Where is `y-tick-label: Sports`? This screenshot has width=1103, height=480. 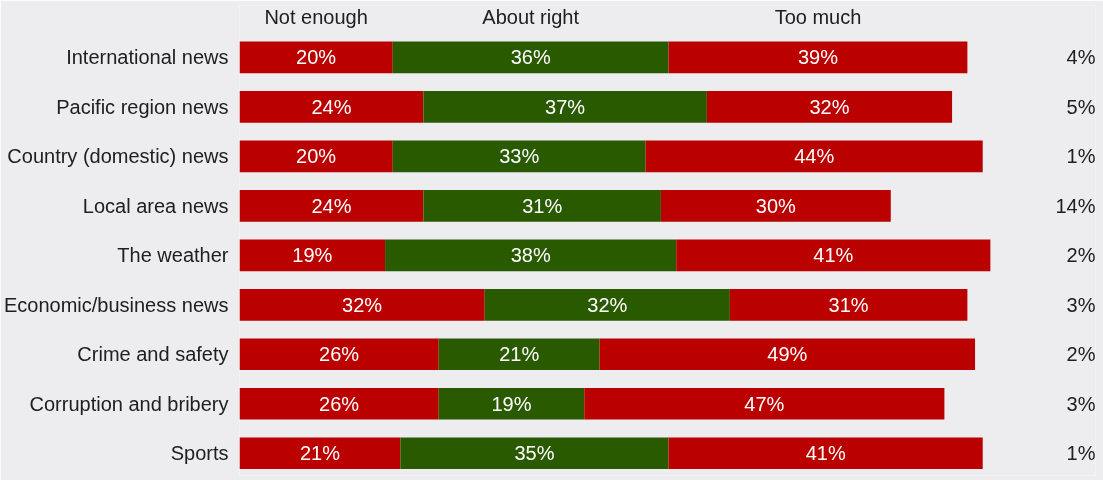
y-tick-label: Sports is located at coordinates (199, 453).